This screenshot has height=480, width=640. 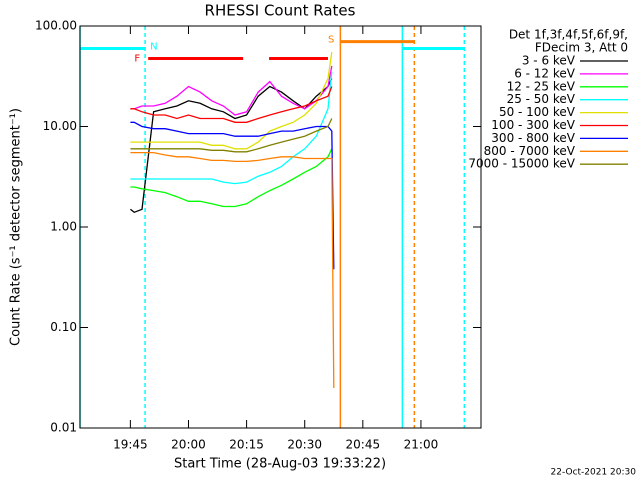 What do you see at coordinates (541, 86) in the screenshot?
I see `legend-label: 12 - 25 keV` at bounding box center [541, 86].